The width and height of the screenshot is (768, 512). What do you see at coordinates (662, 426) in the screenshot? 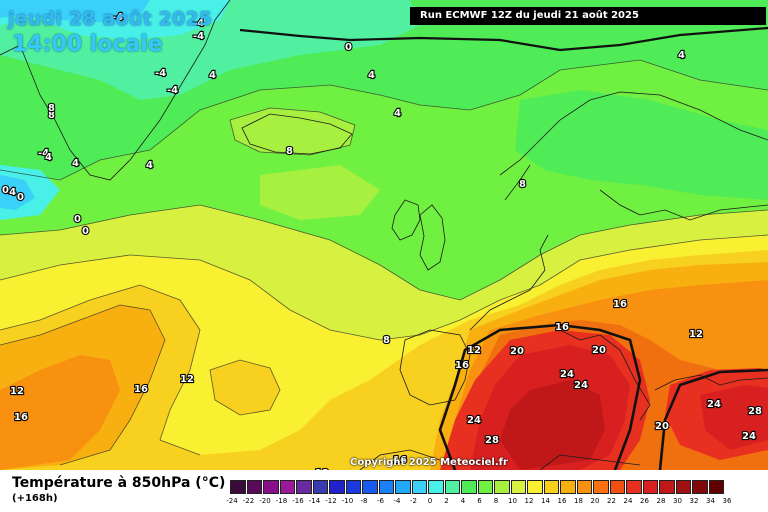
I see `isotherm-label: 20` at bounding box center [662, 426].